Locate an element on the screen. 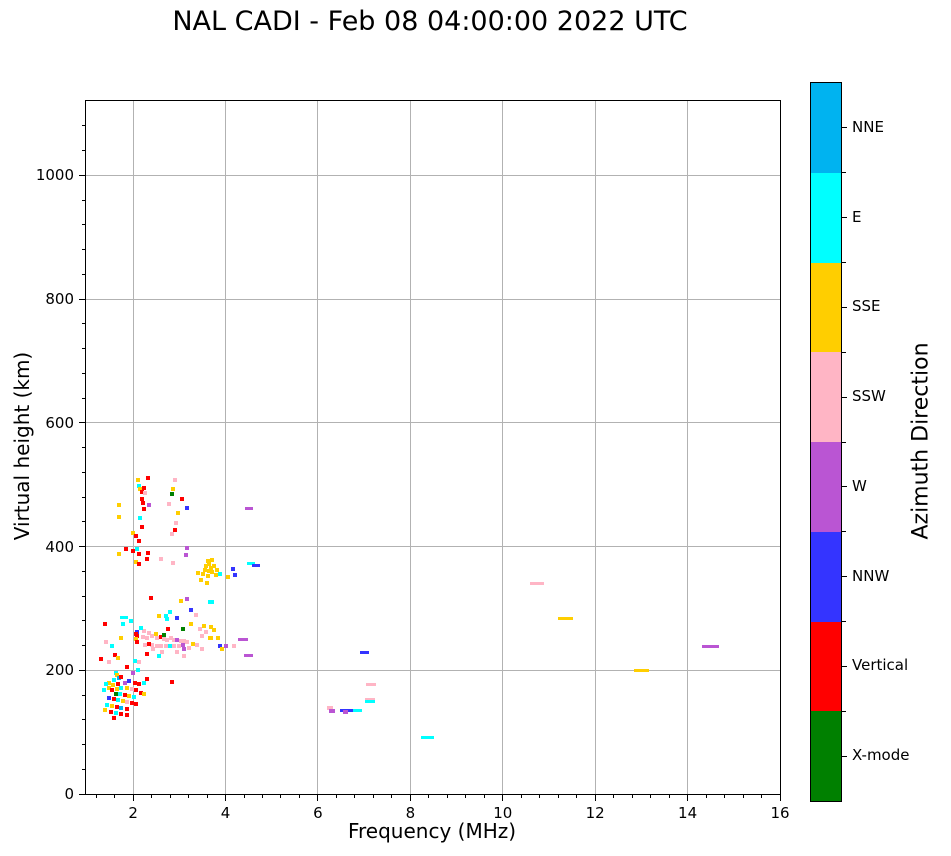 The height and width of the screenshot is (856, 951). y-axis-tick-label: 400 is located at coordinates (59, 546).